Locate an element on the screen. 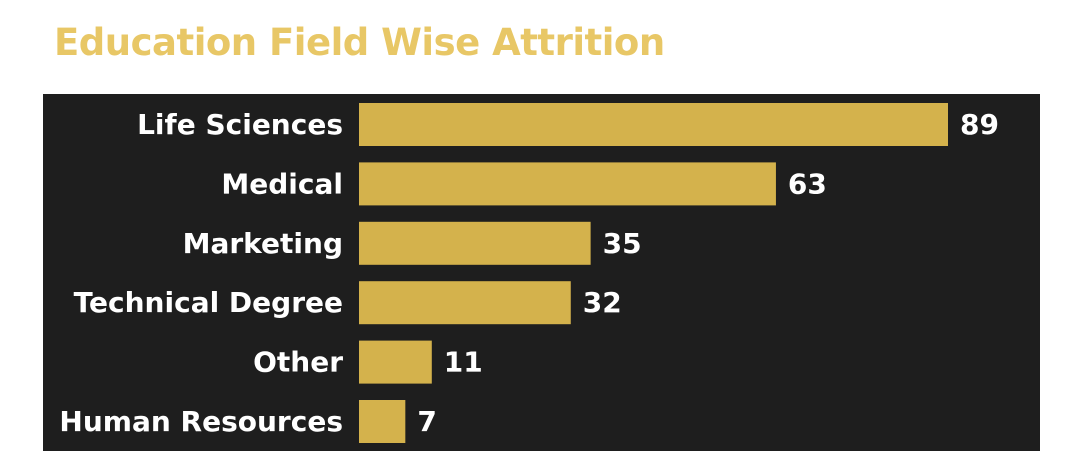  value-label-life-sciences: 89 is located at coordinates (979, 124).